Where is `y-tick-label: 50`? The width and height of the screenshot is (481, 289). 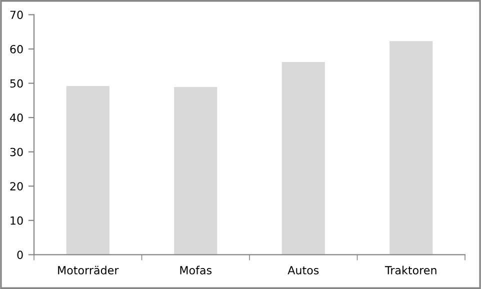 y-tick-label: 50 is located at coordinates (16, 83).